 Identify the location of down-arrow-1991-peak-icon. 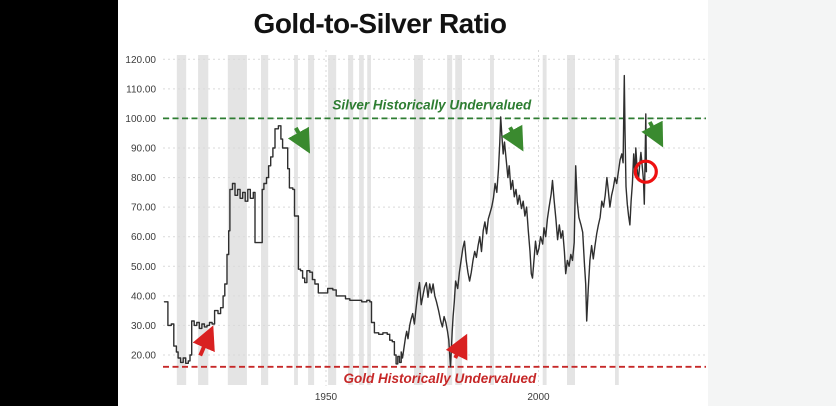
(512, 138).